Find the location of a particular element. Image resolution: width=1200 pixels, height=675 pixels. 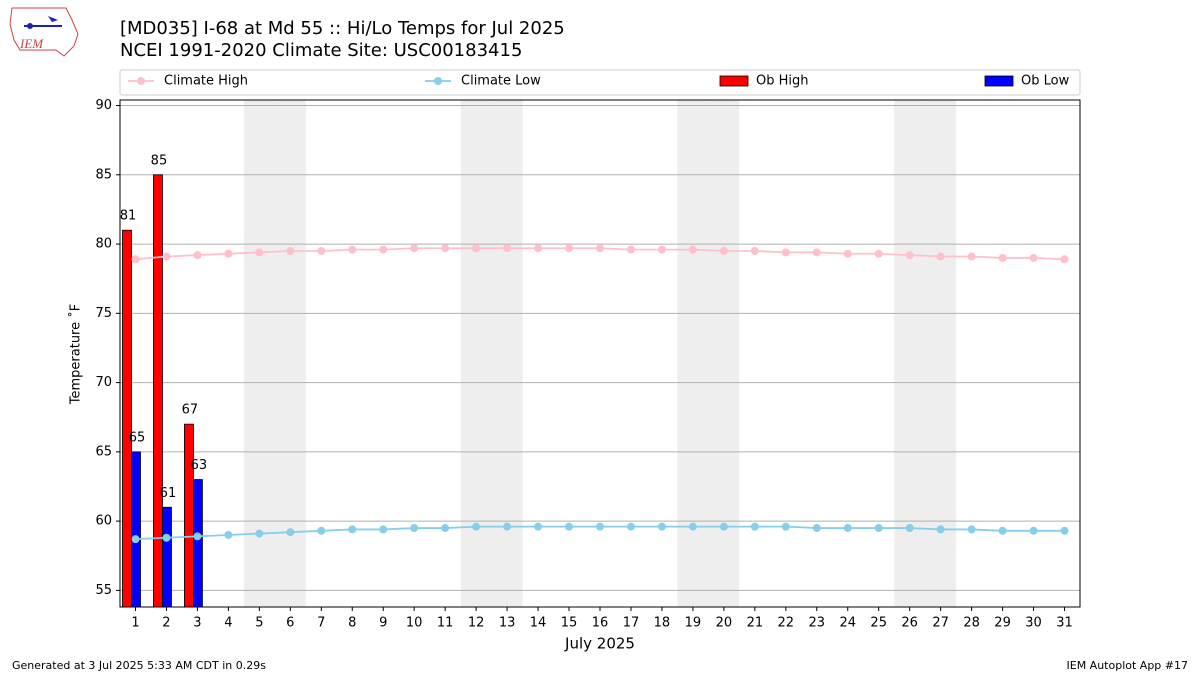

y-tick-label: 65 is located at coordinates (103, 451).